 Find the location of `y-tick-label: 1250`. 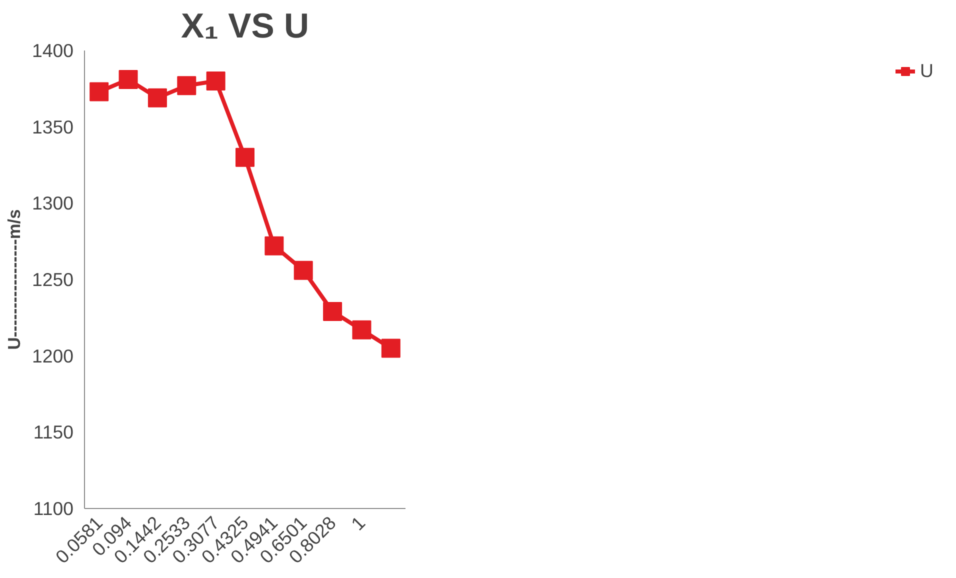

y-tick-label: 1250 is located at coordinates (53, 279).